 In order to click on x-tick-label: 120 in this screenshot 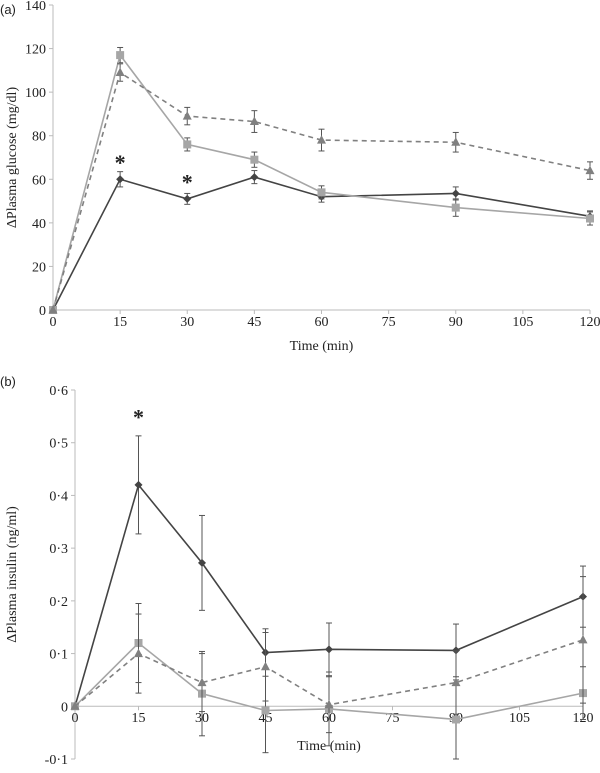, I will do `click(590, 322)`.